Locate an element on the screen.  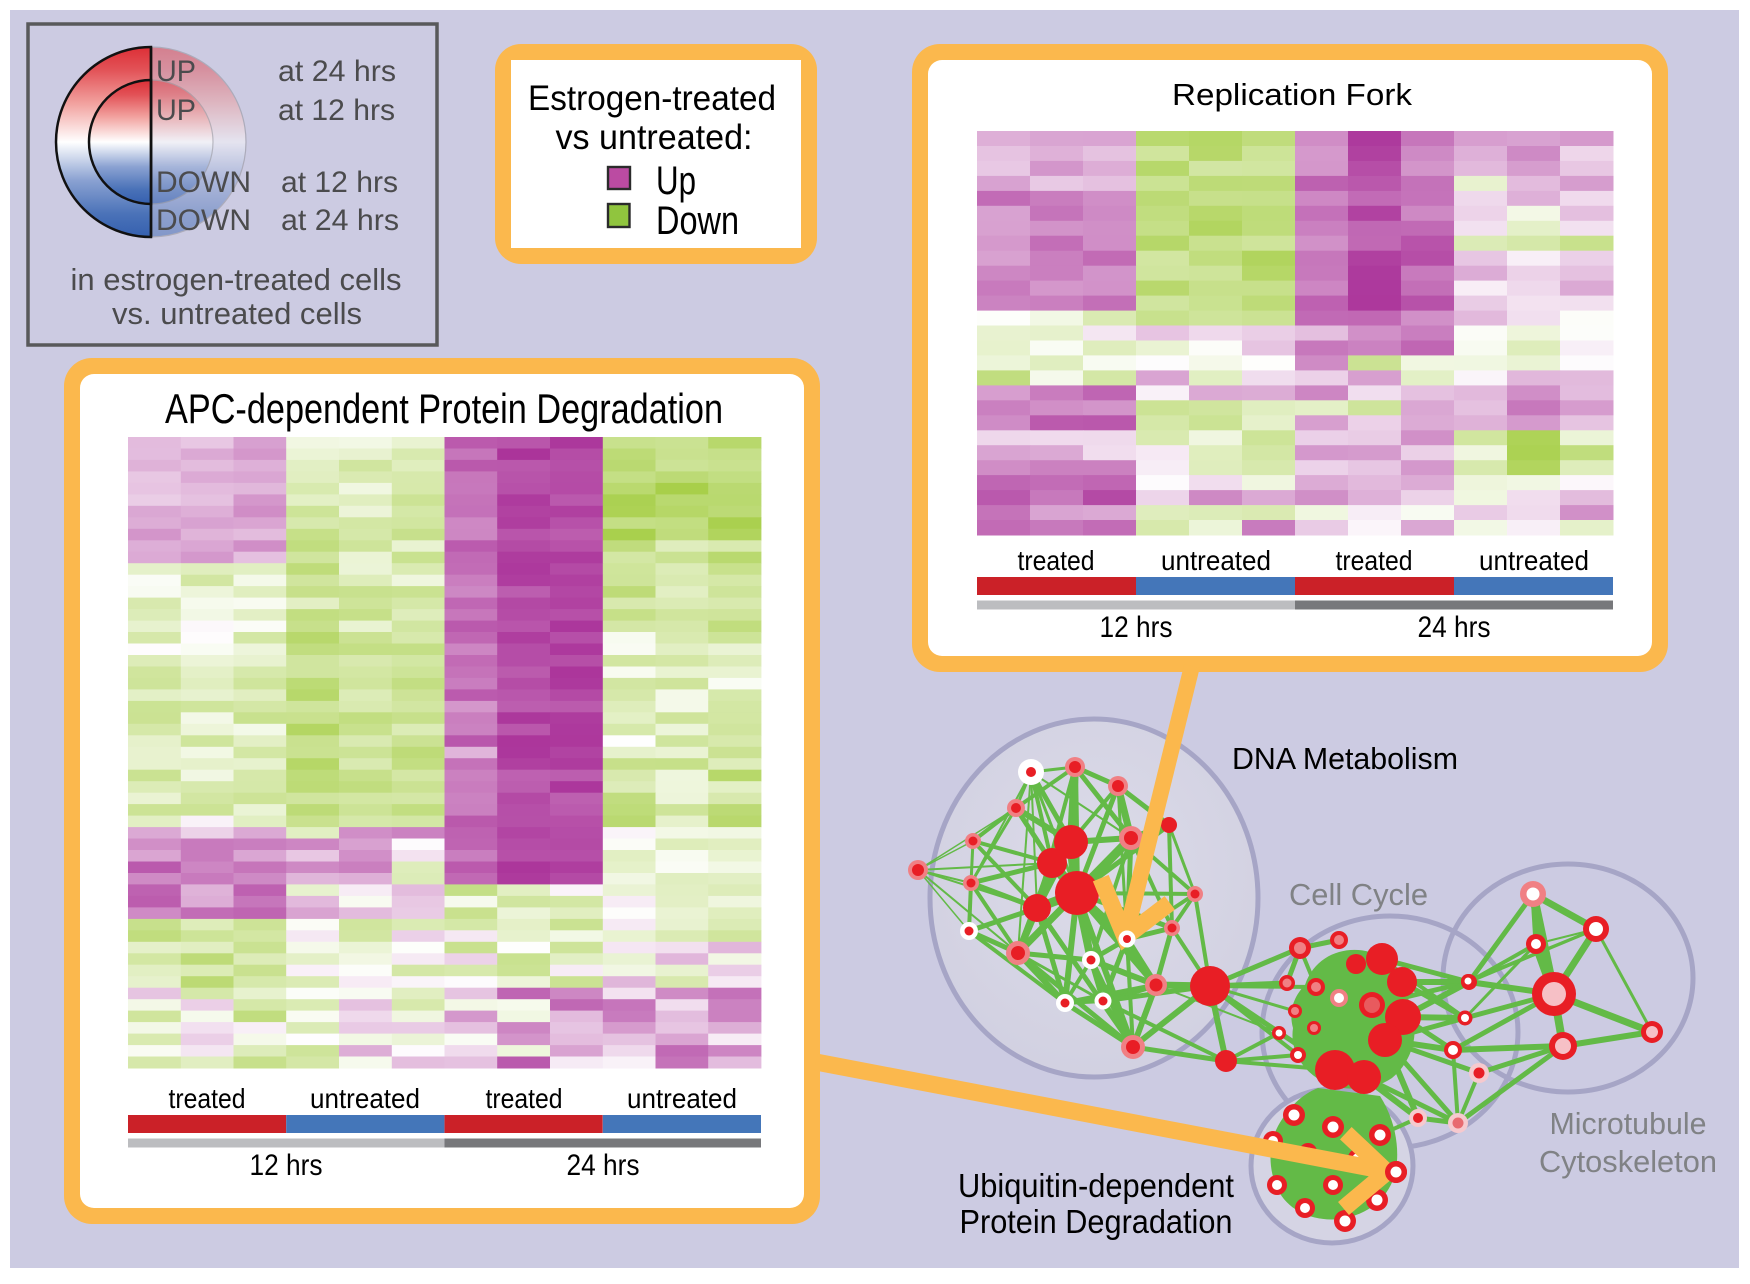
svg-text: Cell Cycle is located at coordinates (1358, 894).